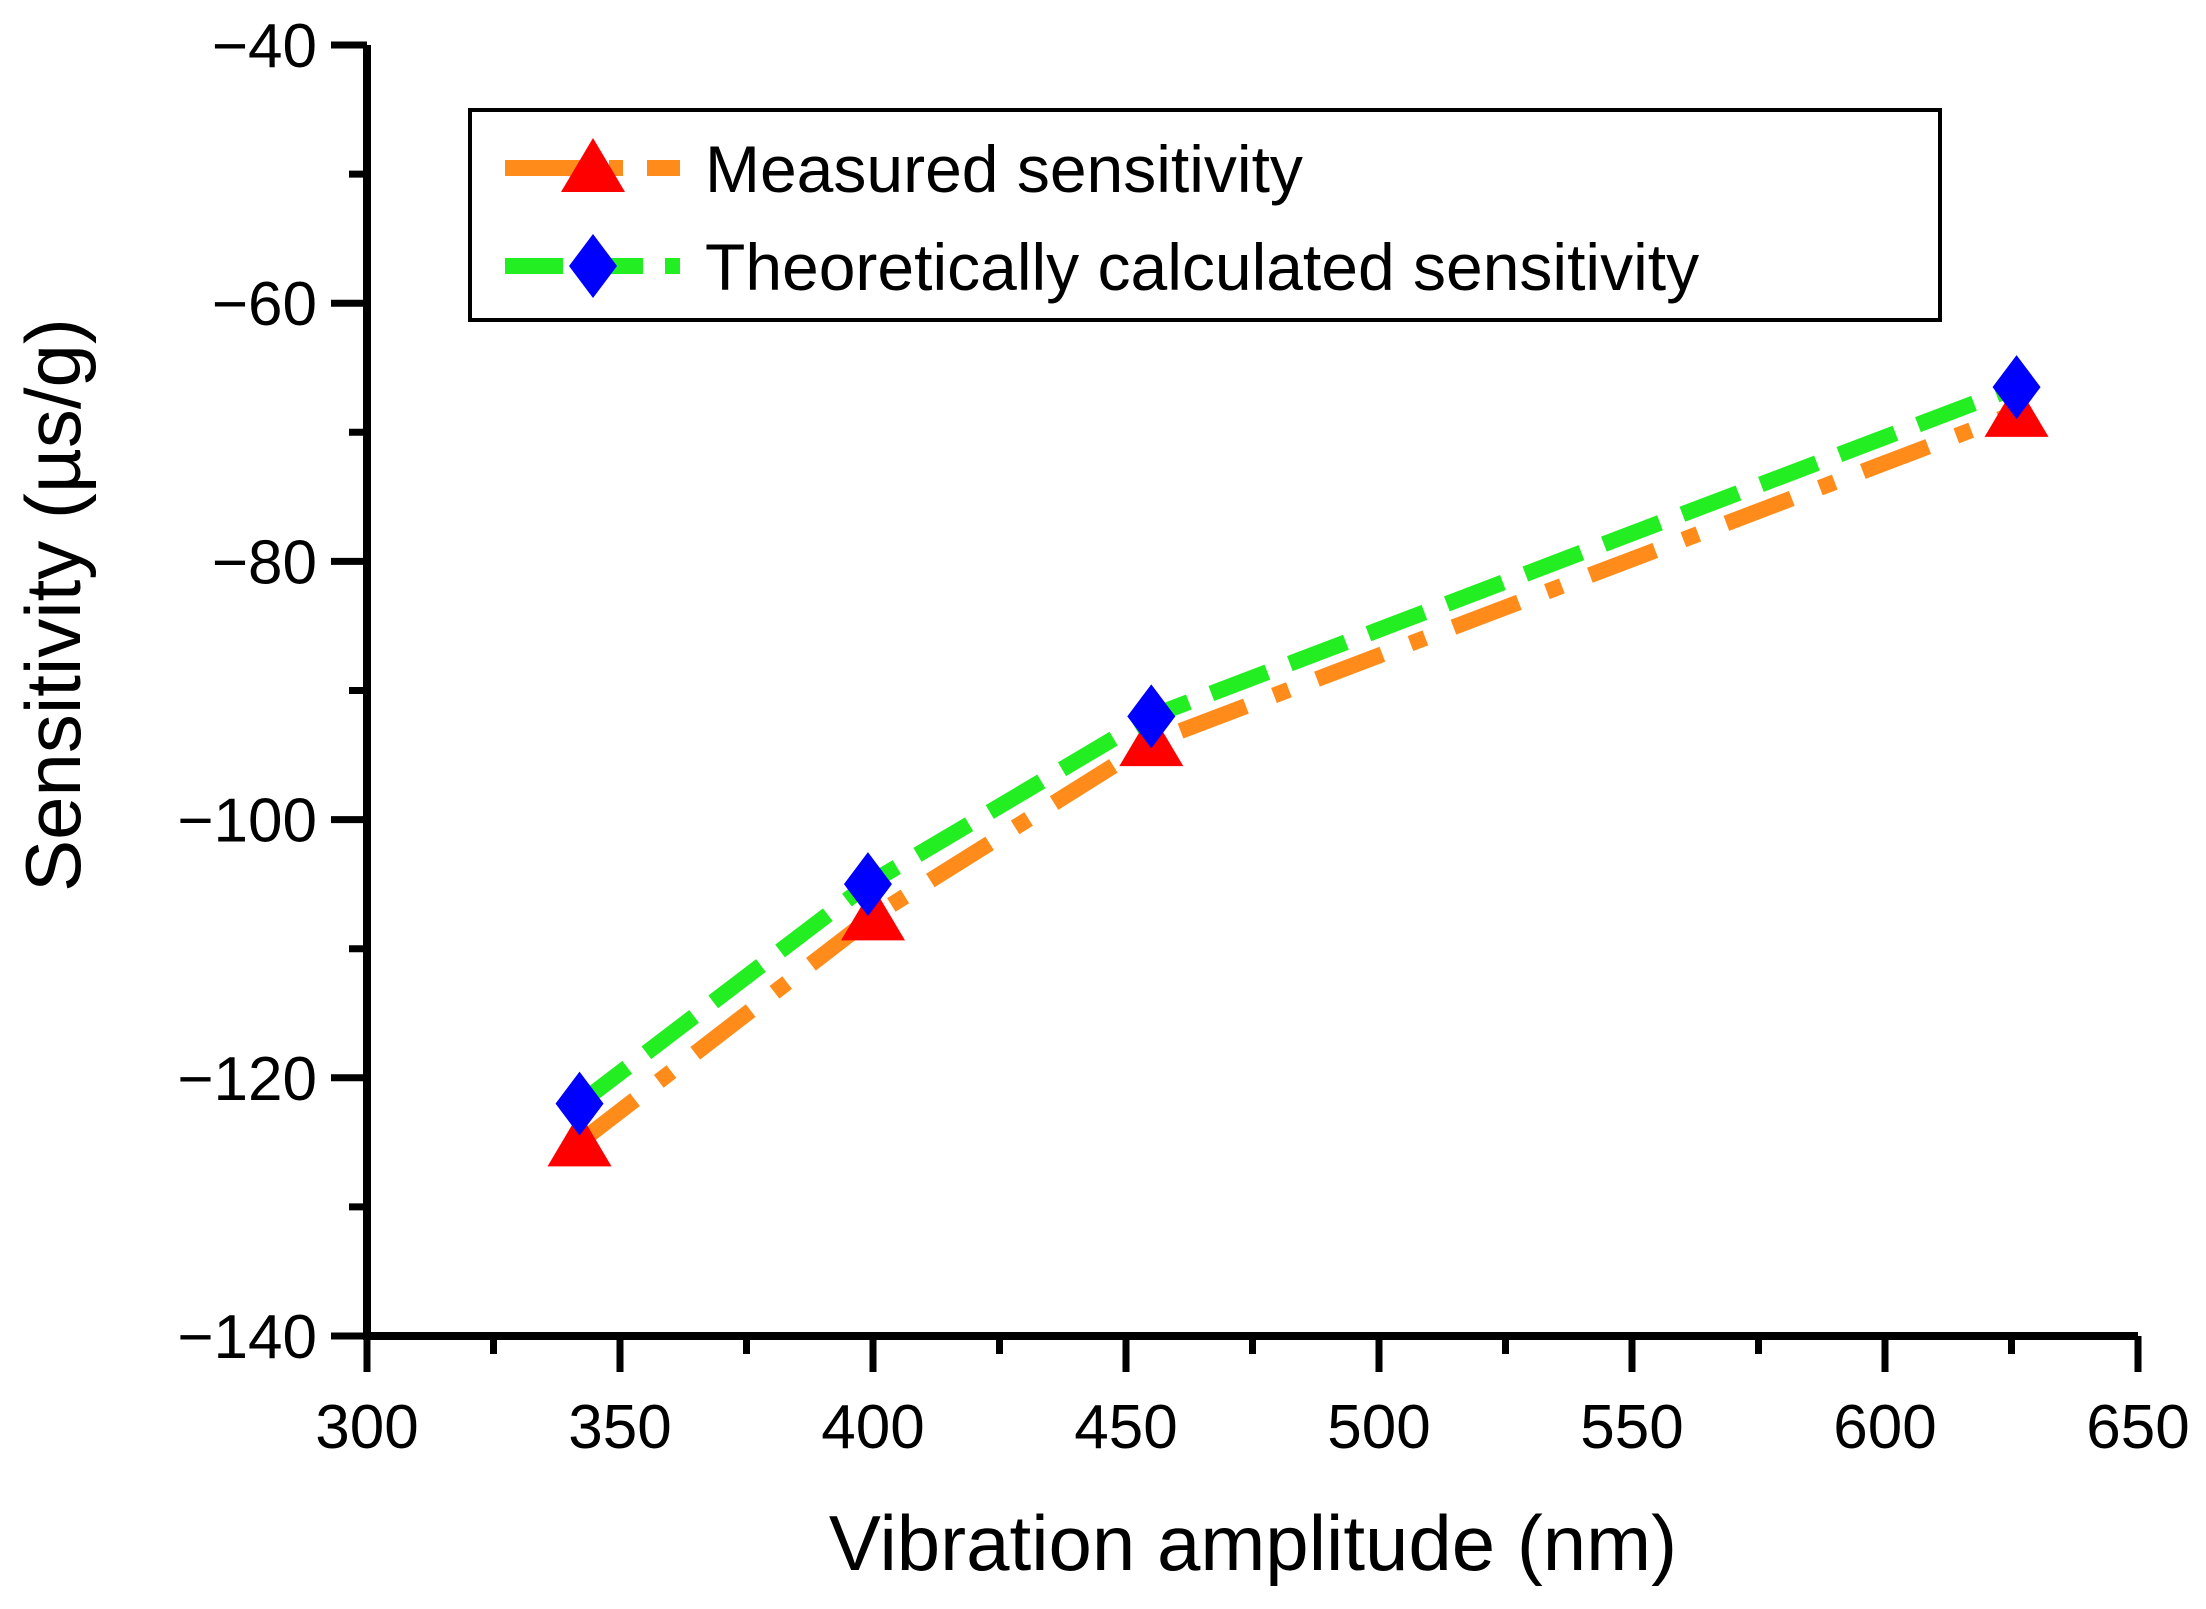  What do you see at coordinates (264, 304) in the screenshot?
I see `y-tick-label: −60` at bounding box center [264, 304].